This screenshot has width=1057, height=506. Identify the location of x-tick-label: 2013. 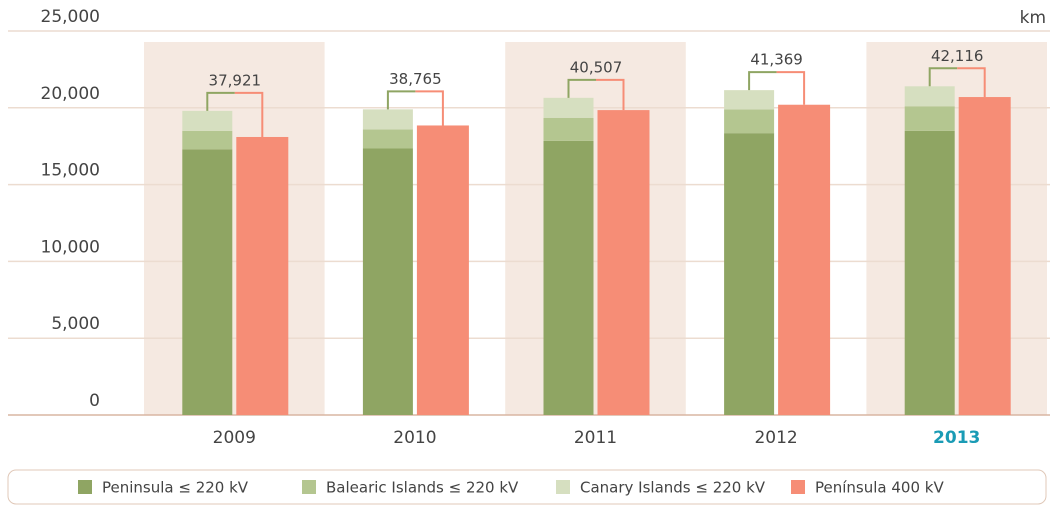
(956, 438).